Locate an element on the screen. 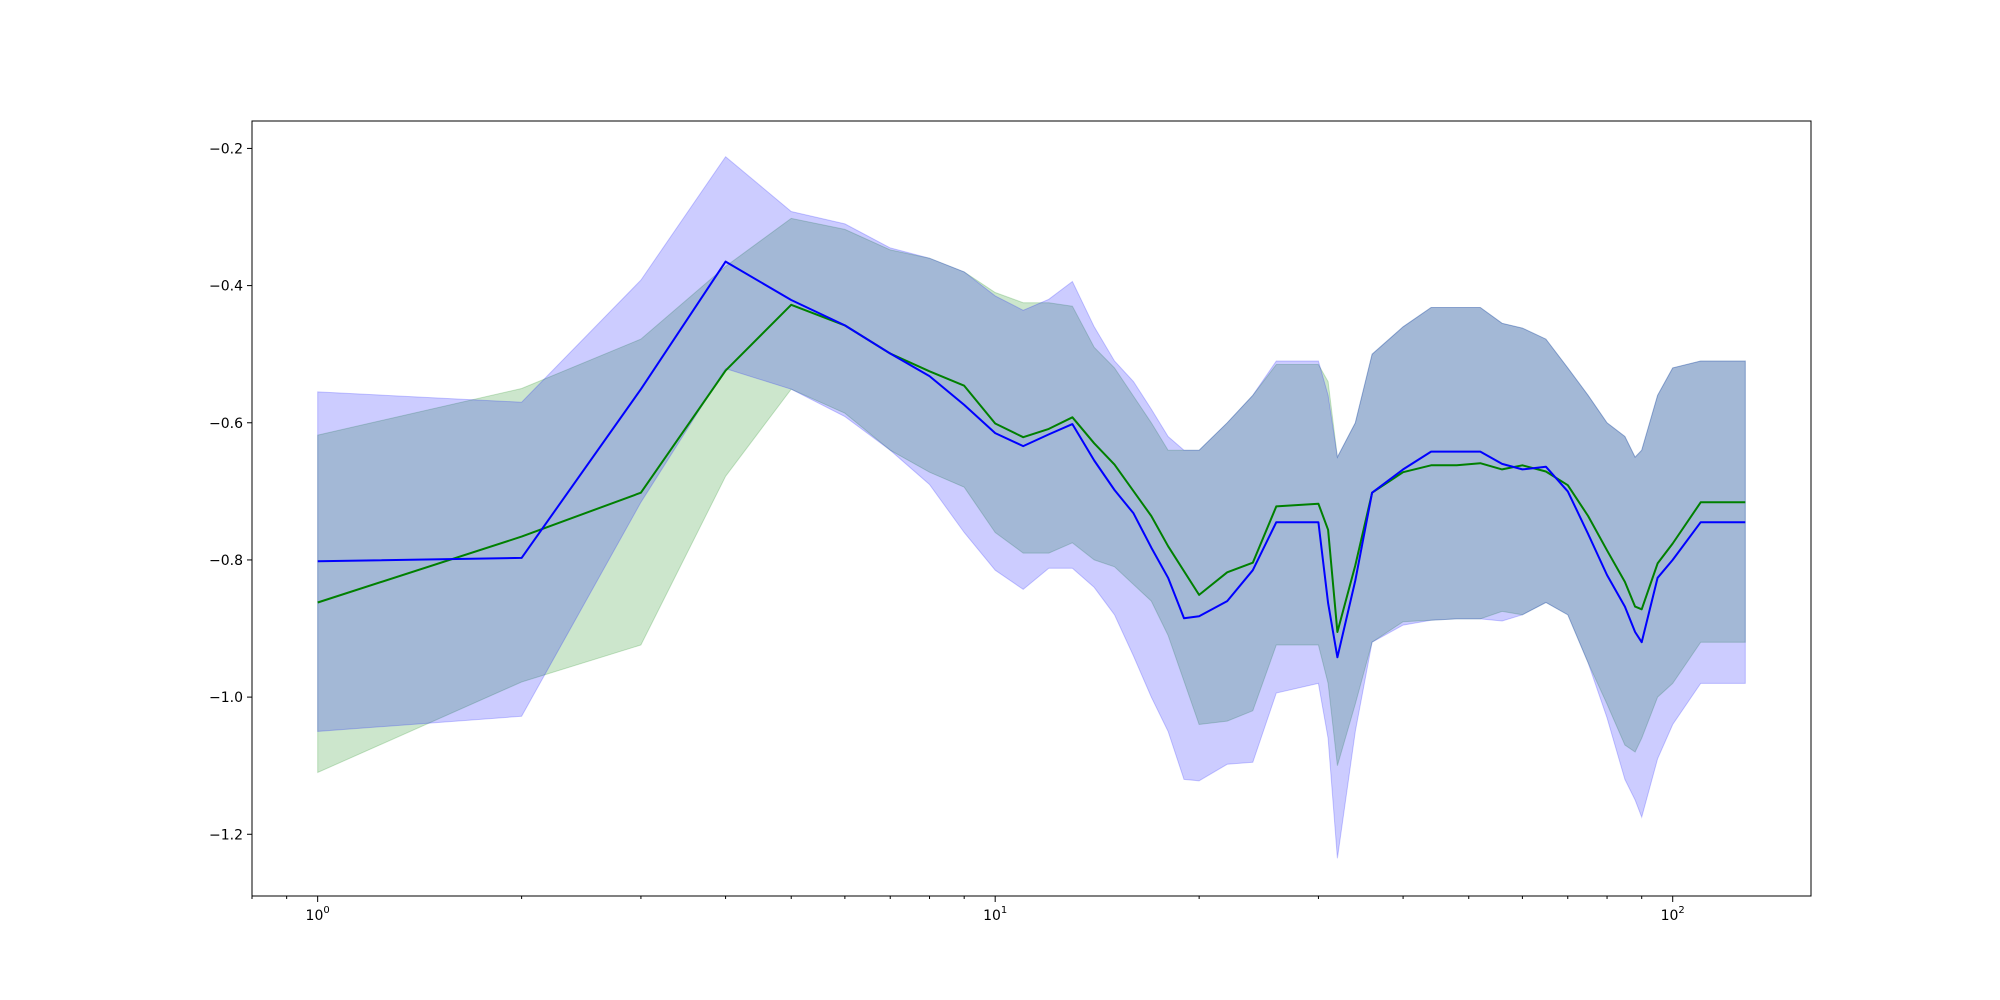 The image size is (2000, 1000). x-tick-label: 10¹ is located at coordinates (995, 914).